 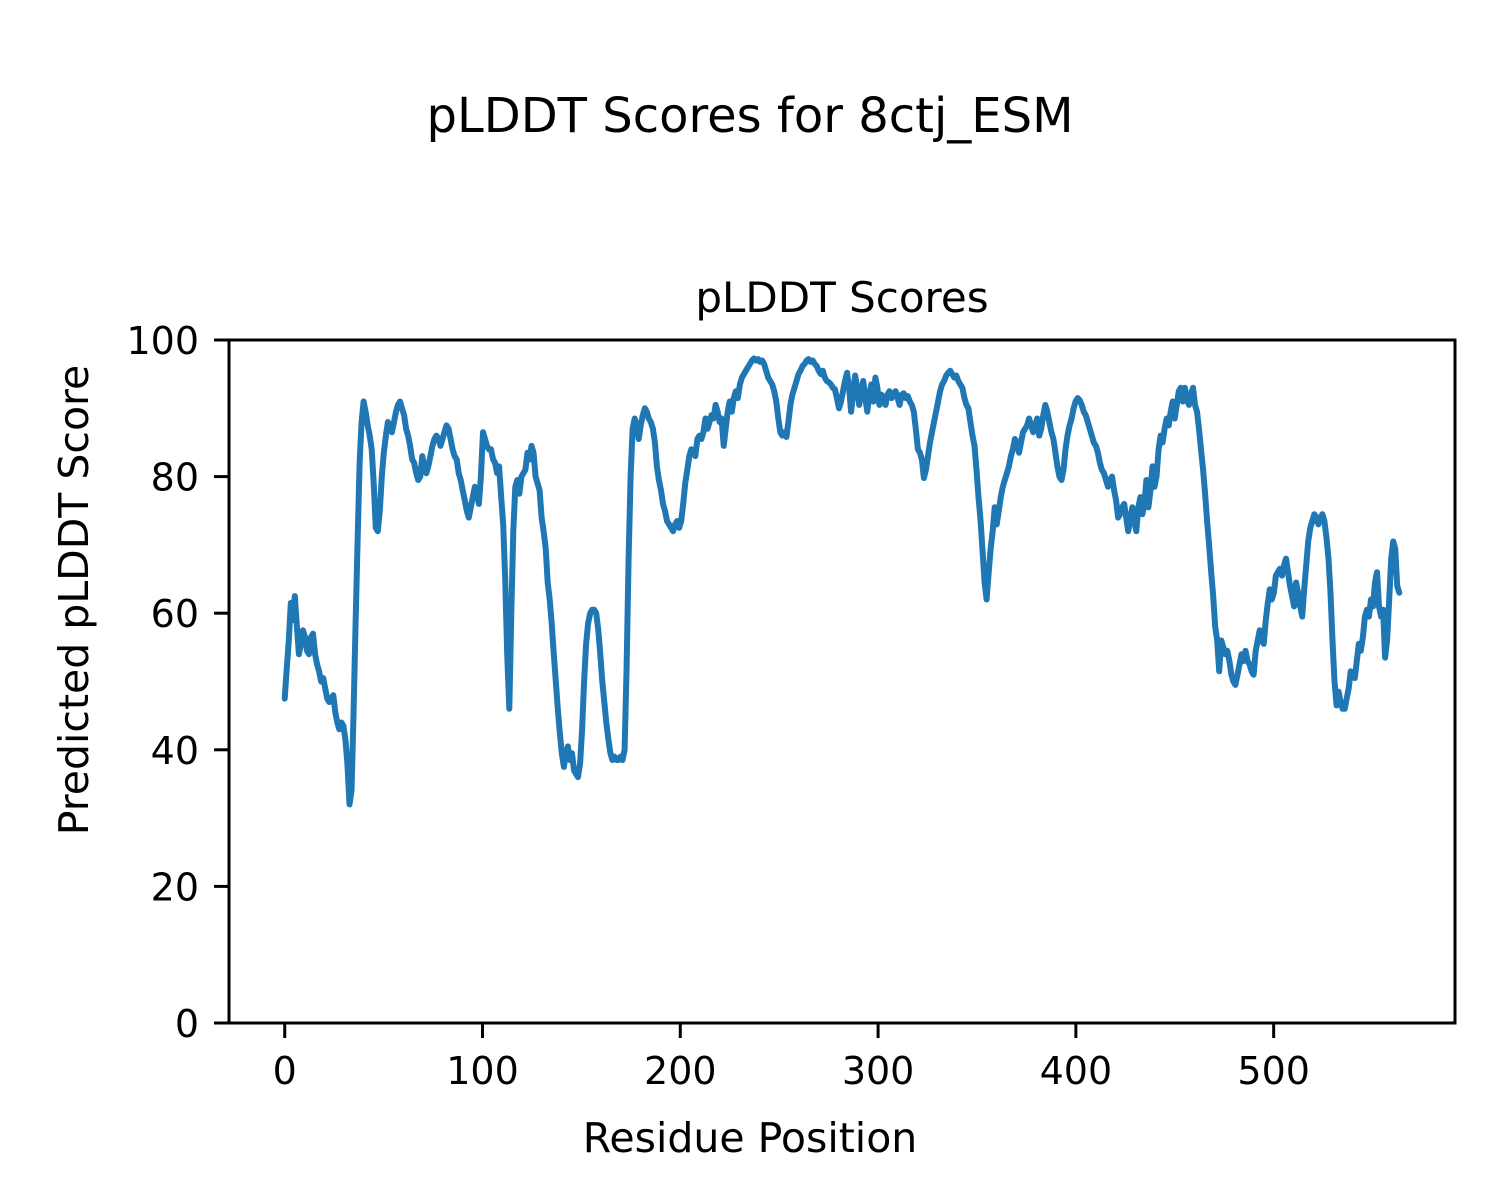 I want to click on x-tick-label: 0, so click(x=285, y=1071).